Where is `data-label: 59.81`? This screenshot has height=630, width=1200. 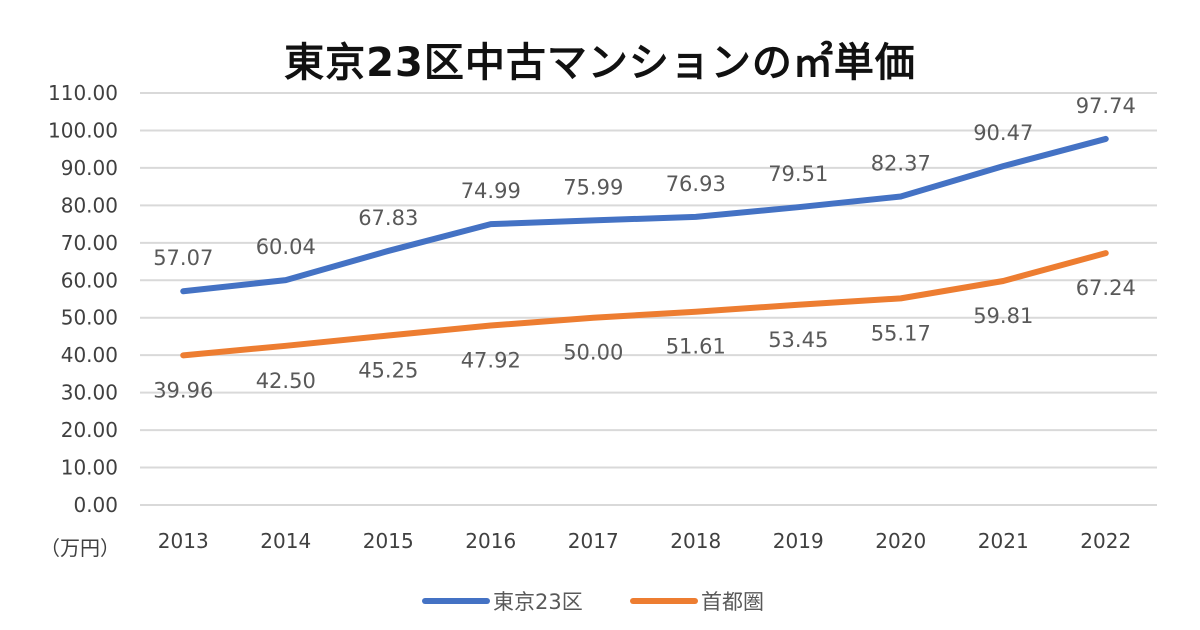
data-label: 59.81 is located at coordinates (1003, 316).